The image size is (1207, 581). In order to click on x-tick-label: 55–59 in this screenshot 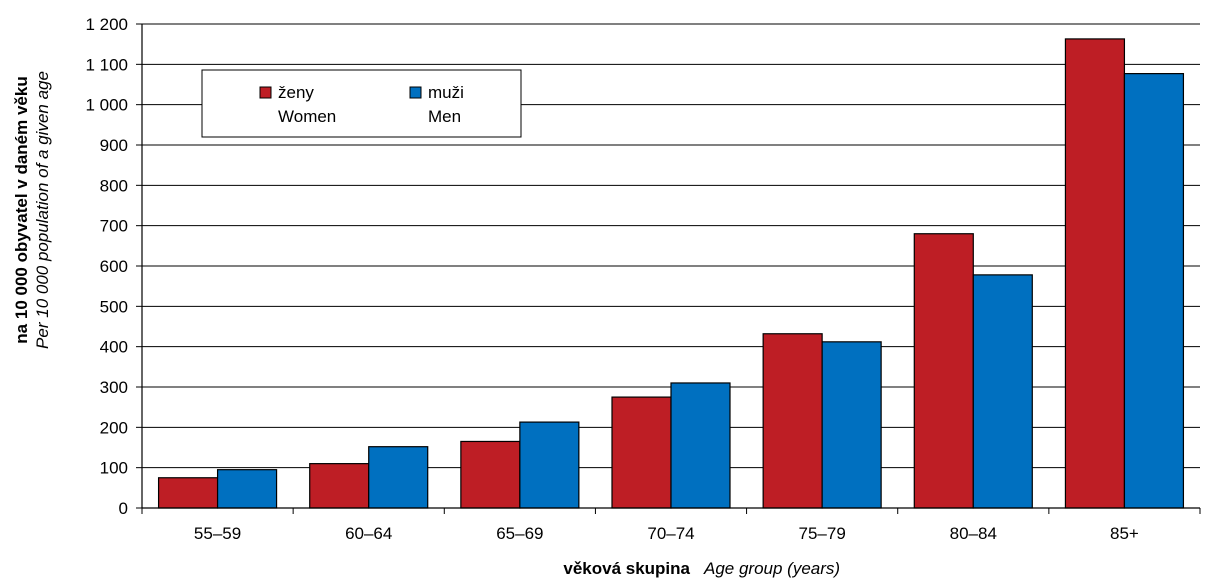, I will do `click(217, 533)`.